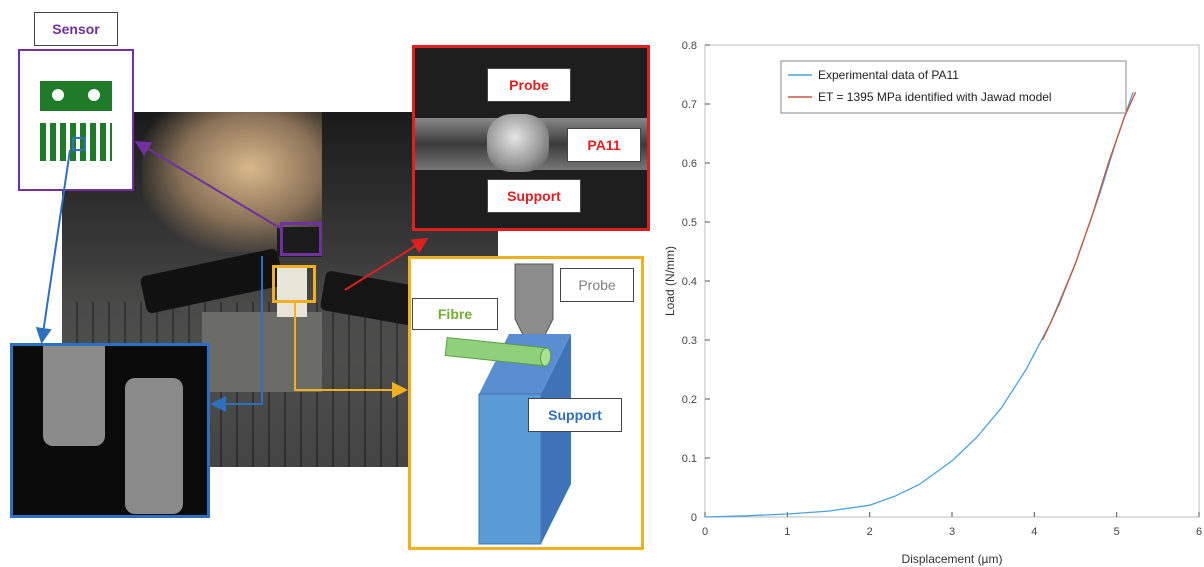 The height and width of the screenshot is (567, 1204). Describe the element at coordinates (518, 143) in the screenshot. I see `pa11-fibre-section` at that location.